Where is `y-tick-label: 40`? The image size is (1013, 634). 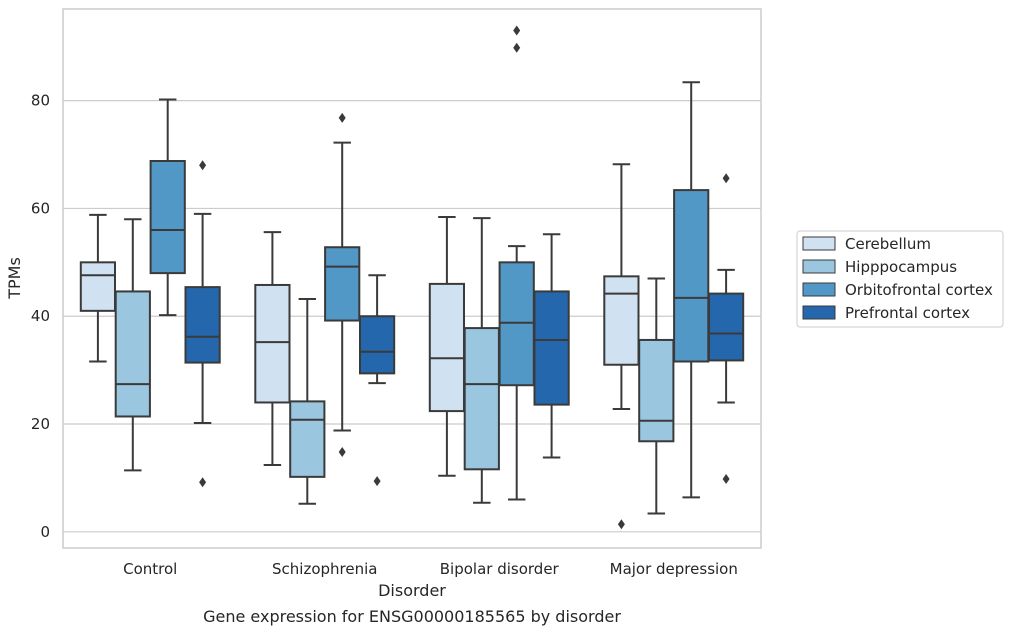 y-tick-label: 40 is located at coordinates (40, 316).